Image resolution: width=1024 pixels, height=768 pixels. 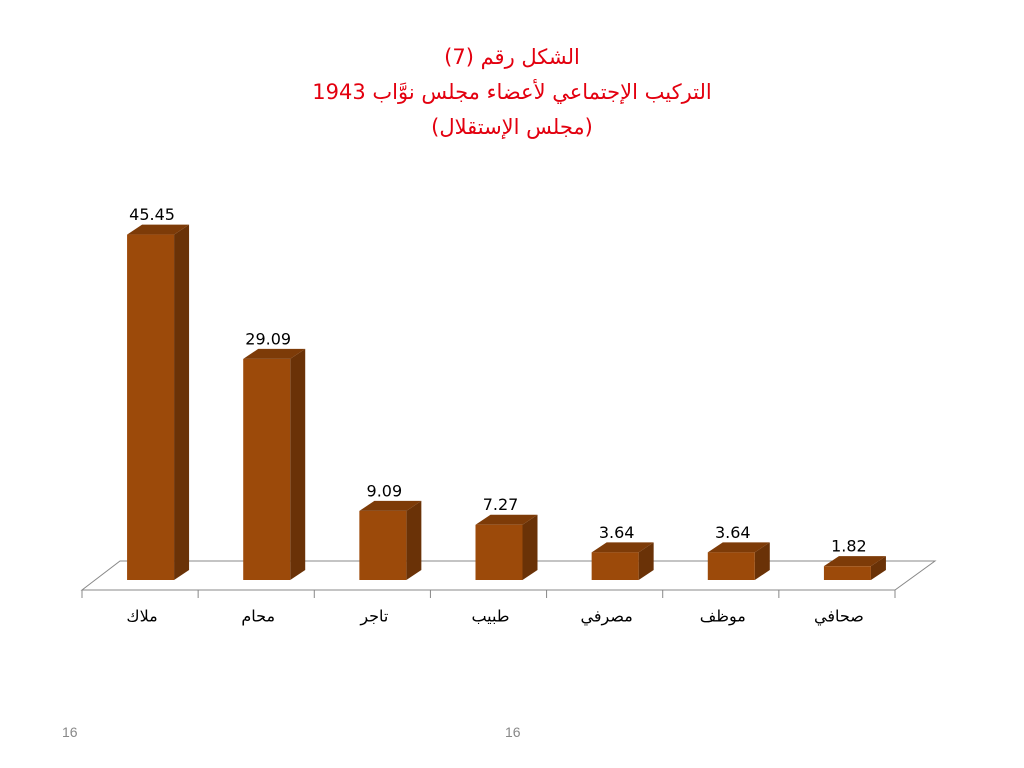 What do you see at coordinates (839, 617) in the screenshot?
I see `x-tick-label: صحافي` at bounding box center [839, 617].